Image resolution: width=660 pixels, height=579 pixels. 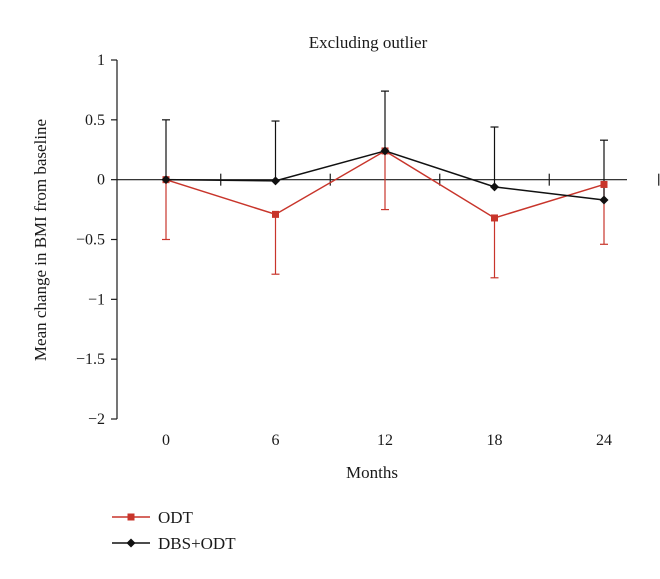 What do you see at coordinates (153, 517) in the screenshot?
I see `legend-item-odt: ODT` at bounding box center [153, 517].